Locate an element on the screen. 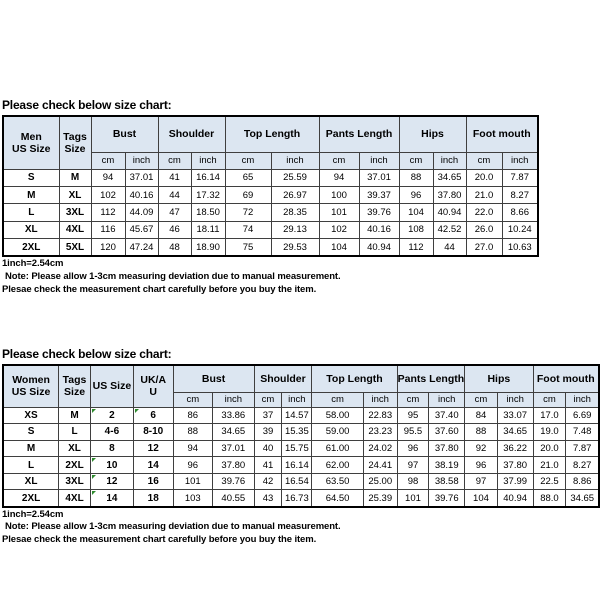  us-cell: XL is located at coordinates (31, 481).